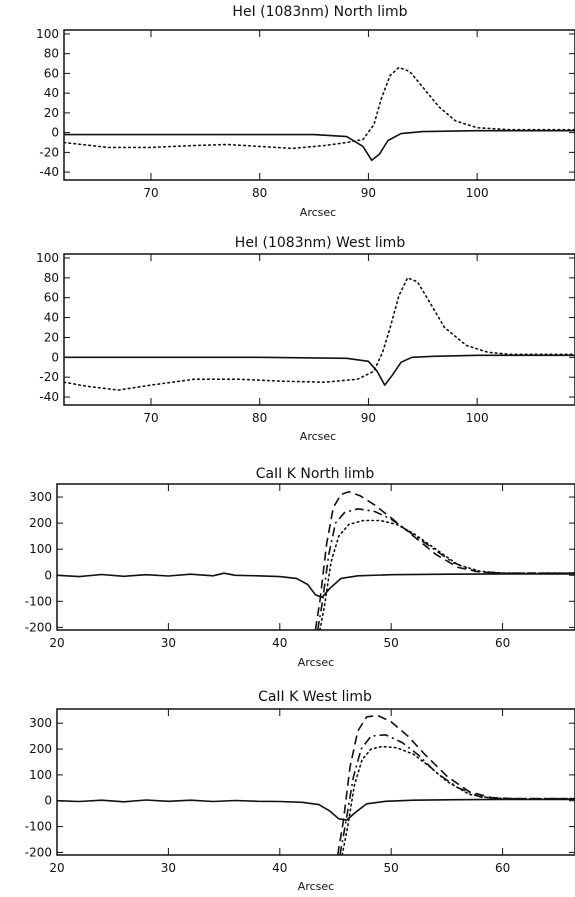 The height and width of the screenshot is (897, 575). I want to click on panel-title: HeI (1083nm) North limb, so click(319, 12).